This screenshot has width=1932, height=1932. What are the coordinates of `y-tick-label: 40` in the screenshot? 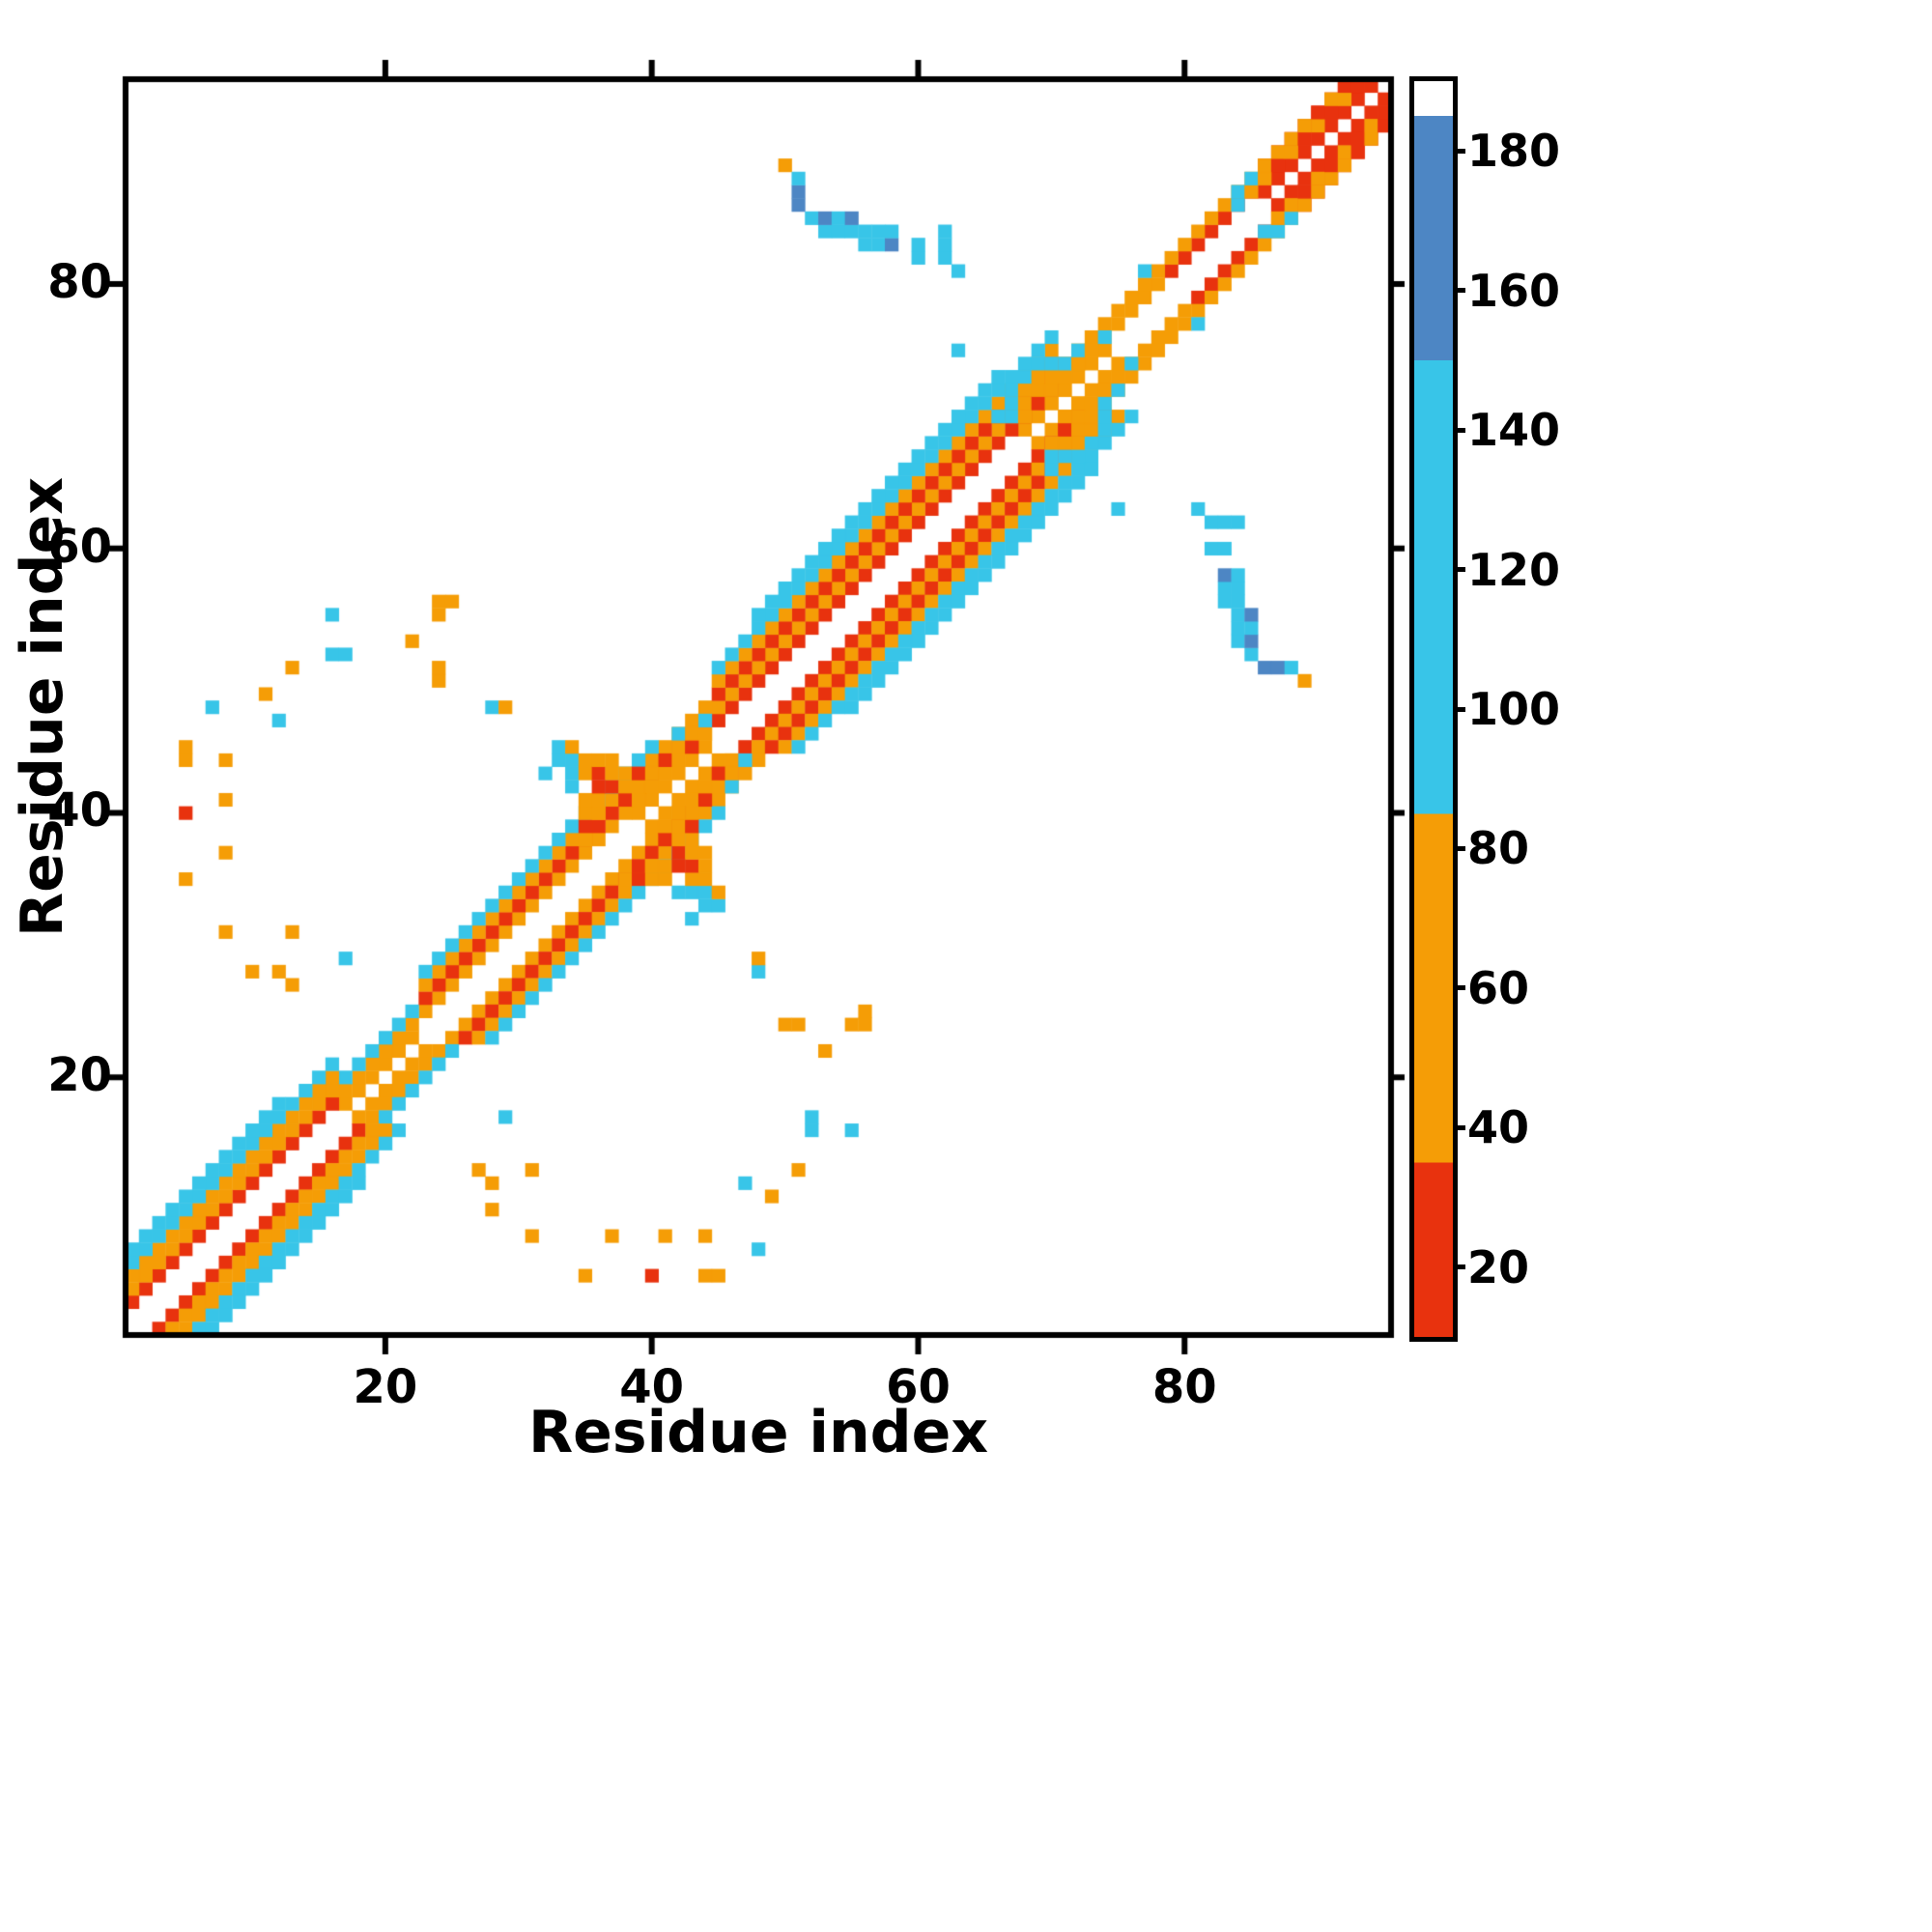 It's located at (79, 810).